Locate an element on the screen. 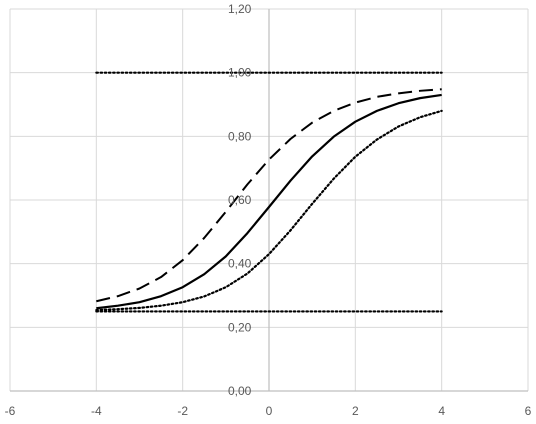 The width and height of the screenshot is (536, 424). x-tick-label: -2 is located at coordinates (182, 411).